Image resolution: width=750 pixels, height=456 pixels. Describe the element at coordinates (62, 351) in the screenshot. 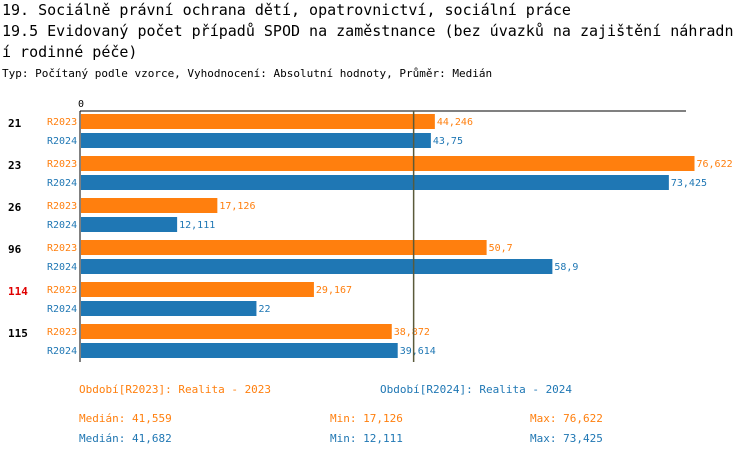

I see `series-label-R2024-115: R2024` at that location.